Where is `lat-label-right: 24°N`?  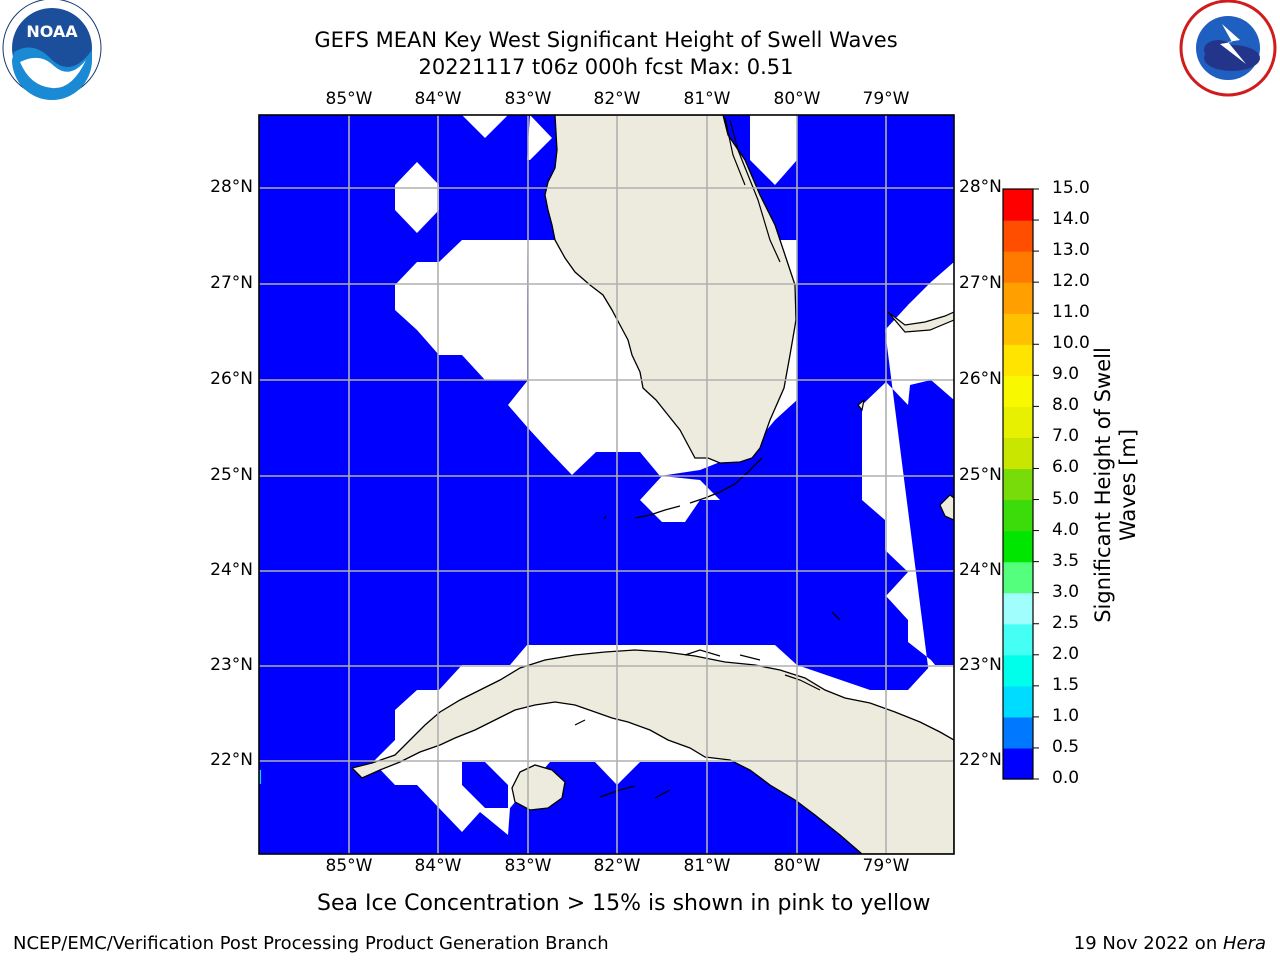
lat-label-right: 24°N is located at coordinates (980, 570).